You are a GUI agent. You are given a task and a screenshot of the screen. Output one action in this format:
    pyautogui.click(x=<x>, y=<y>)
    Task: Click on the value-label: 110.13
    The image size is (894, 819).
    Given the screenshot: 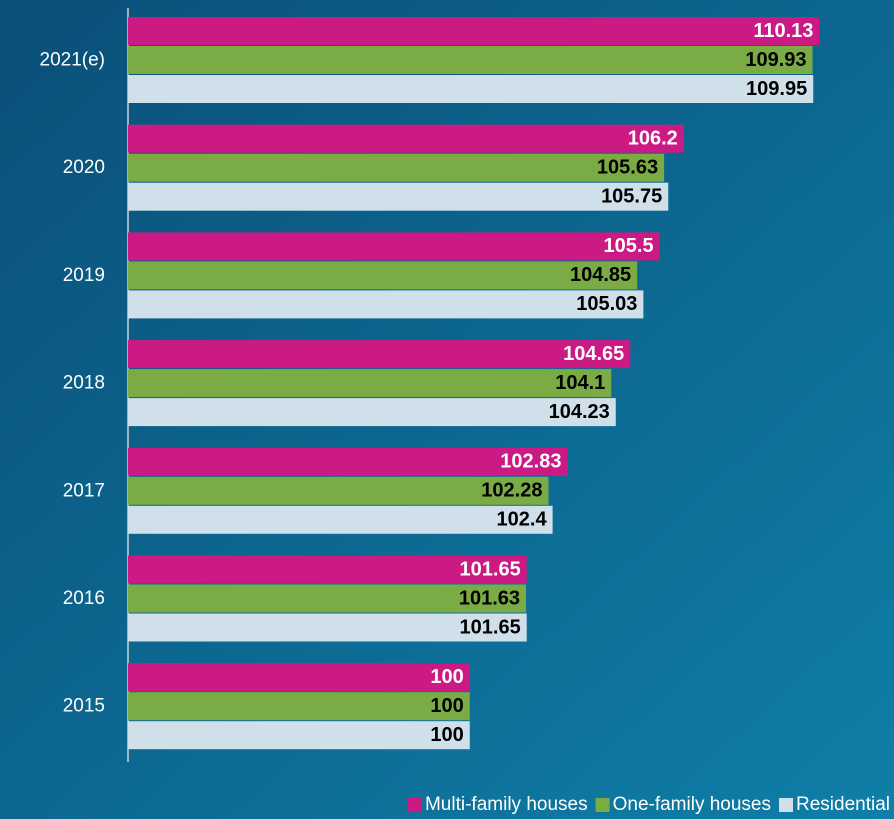 What is the action you would take?
    pyautogui.click(x=783, y=31)
    